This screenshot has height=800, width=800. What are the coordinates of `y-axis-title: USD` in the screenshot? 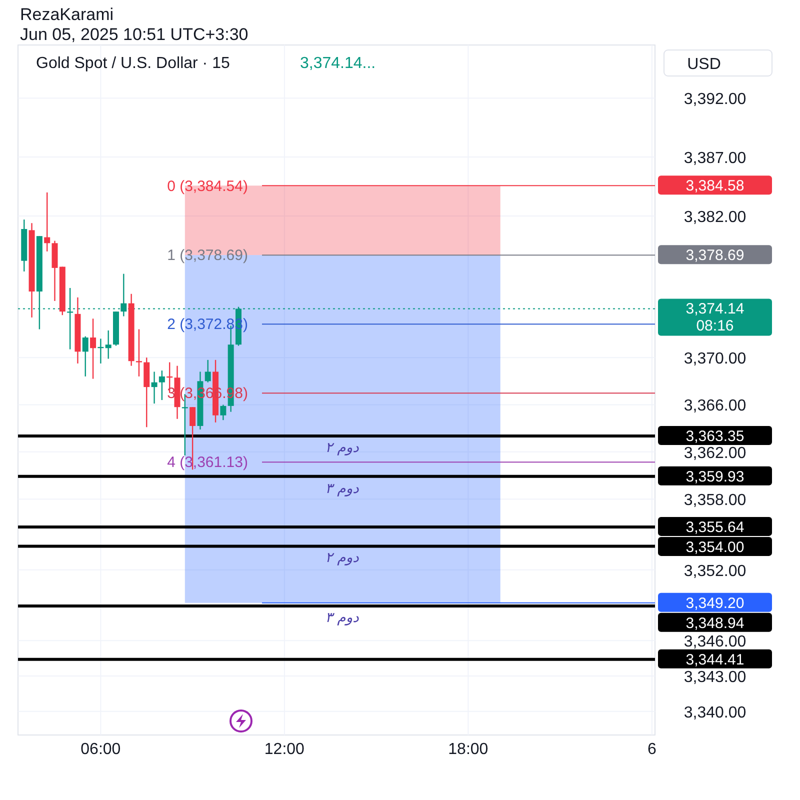 It's located at (704, 64).